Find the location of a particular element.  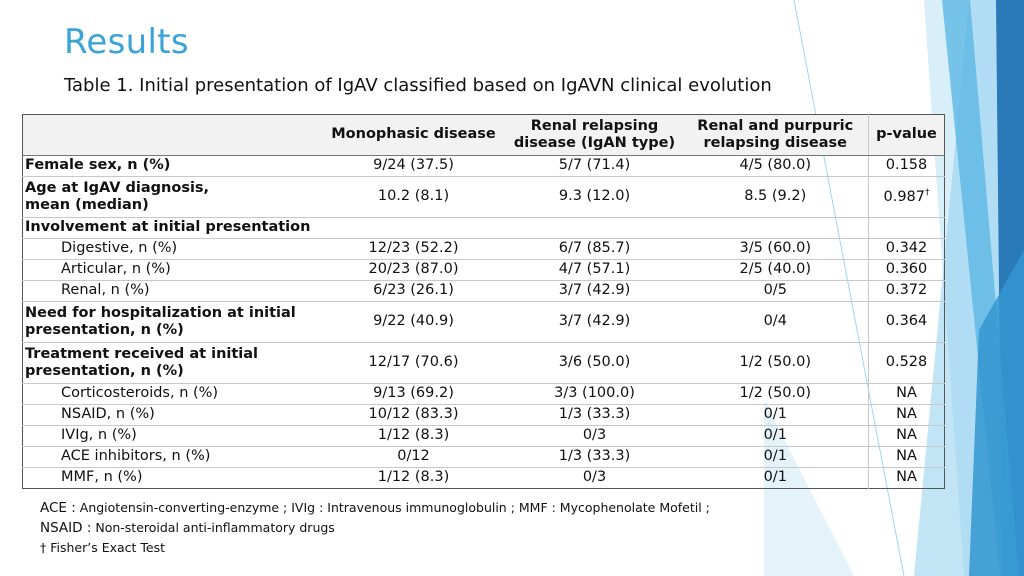

cell-monophasic: 12/17 (70.6) is located at coordinates (413, 363).